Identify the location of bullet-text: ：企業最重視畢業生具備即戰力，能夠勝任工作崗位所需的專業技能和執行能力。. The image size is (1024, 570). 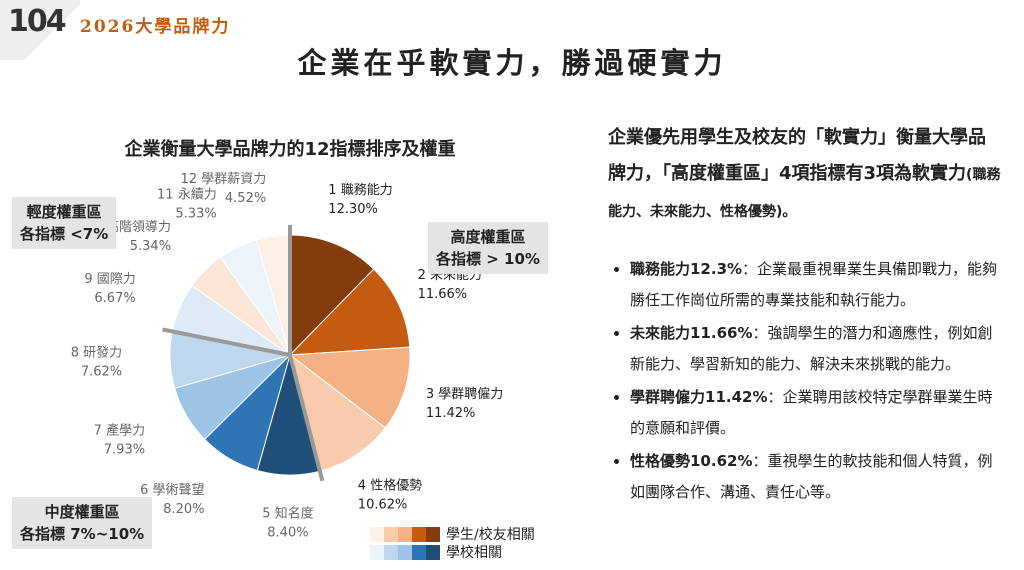
(814, 284).